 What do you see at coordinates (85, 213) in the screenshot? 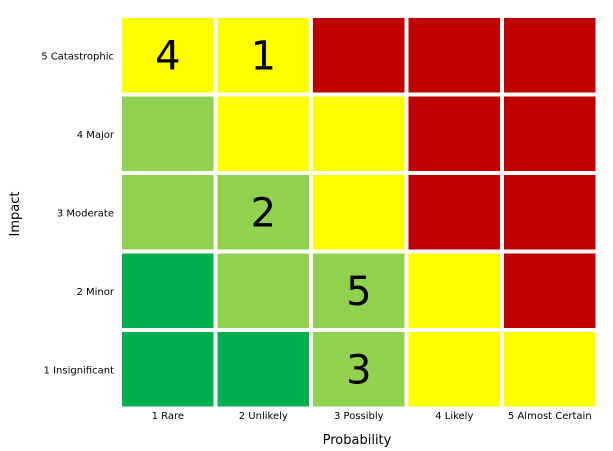
I see `y-tick-label: 3 Moderate` at bounding box center [85, 213].